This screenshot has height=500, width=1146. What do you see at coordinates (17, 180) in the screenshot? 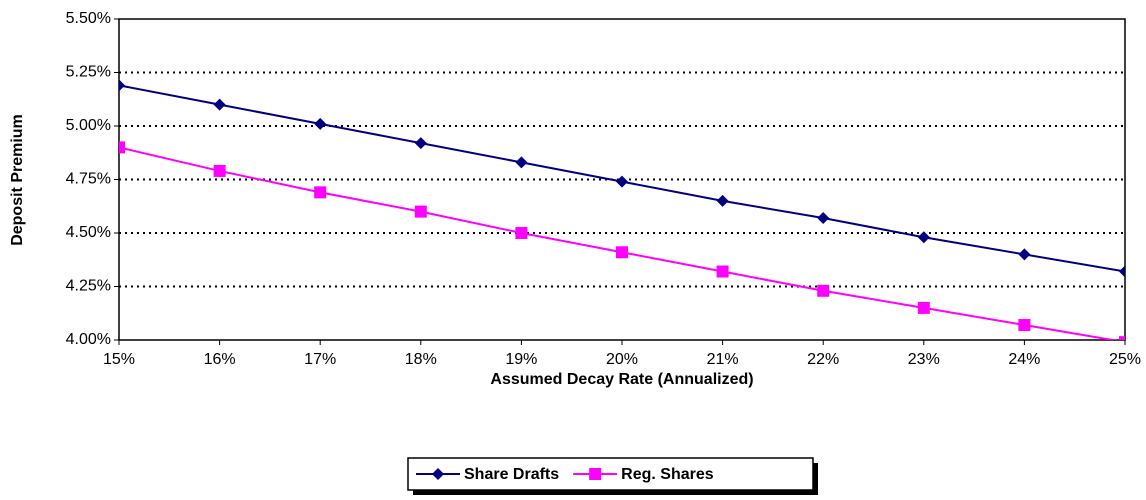
I see `y-axis-title: Deposit Premium` at bounding box center [17, 180].